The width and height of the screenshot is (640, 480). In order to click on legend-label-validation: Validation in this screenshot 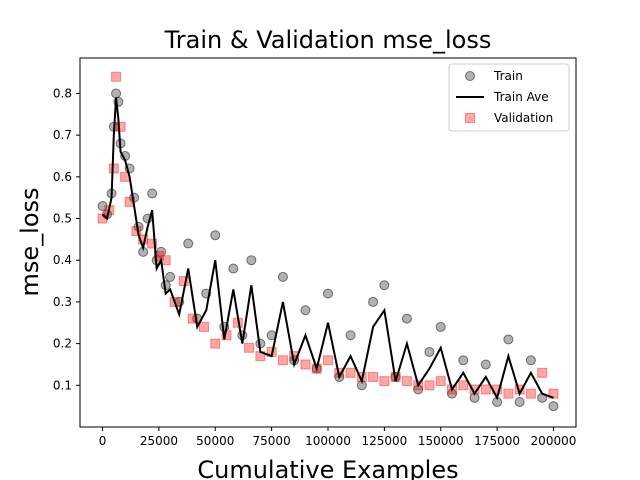, I will do `click(523, 118)`.